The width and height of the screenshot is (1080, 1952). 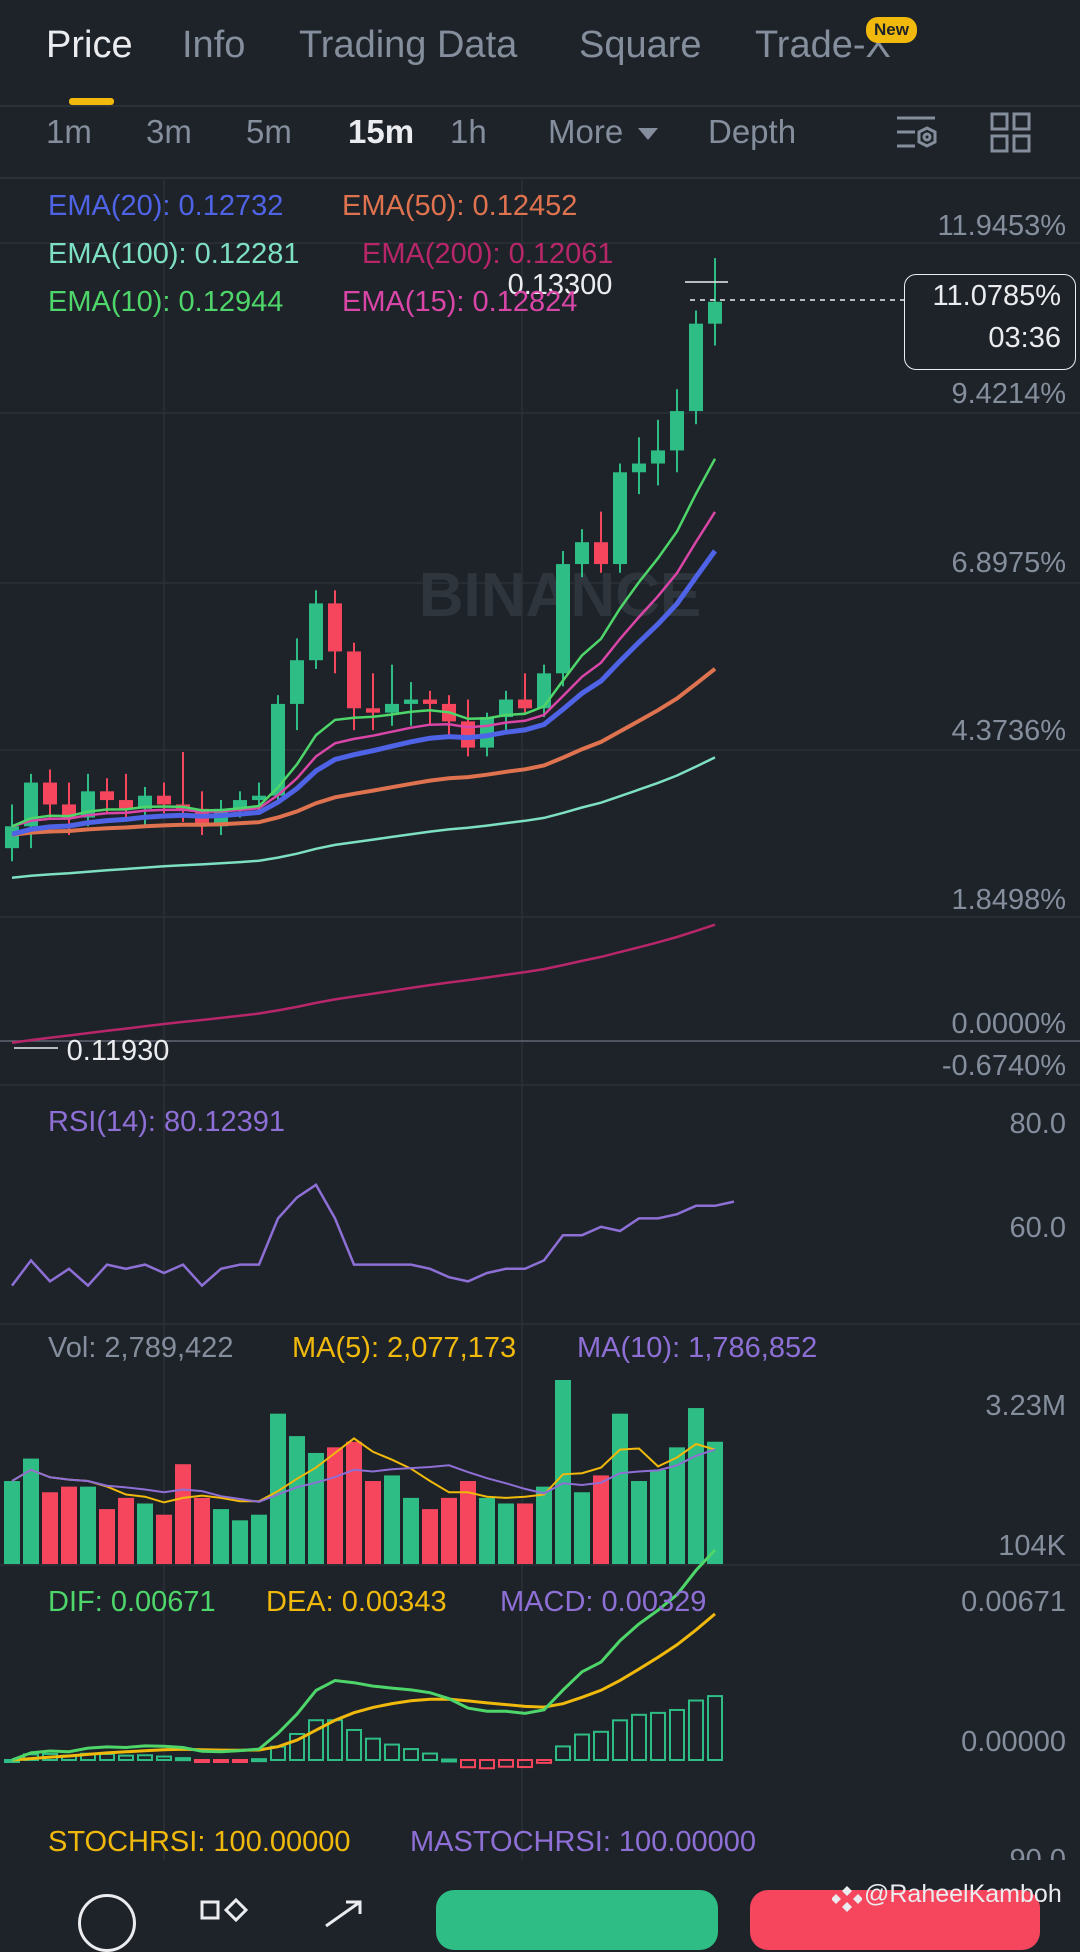 I want to click on interval-5m: 5m, so click(x=269, y=131).